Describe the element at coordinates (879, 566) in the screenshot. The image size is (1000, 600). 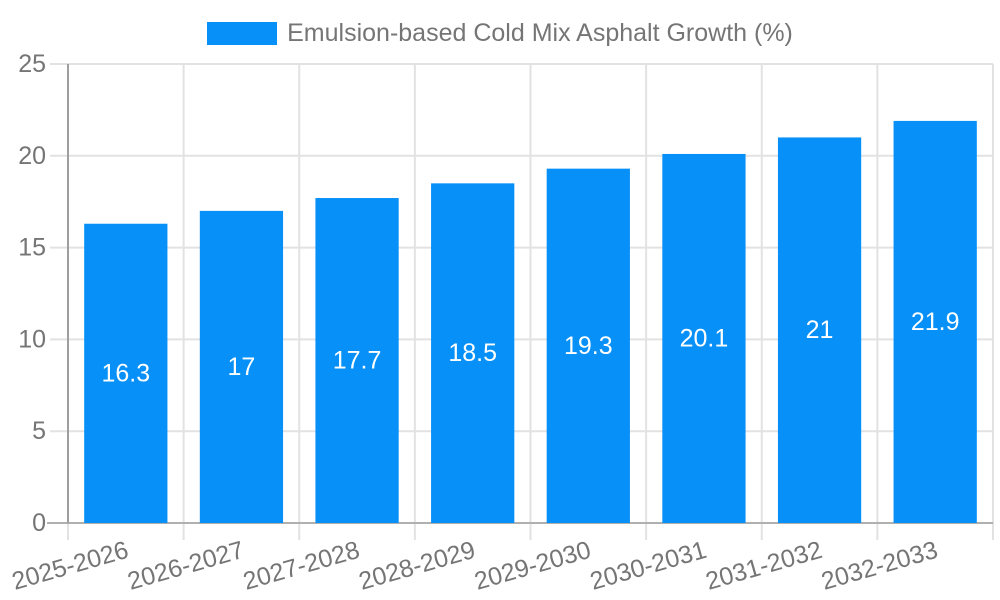
I see `x-tick-label: 2032-2033` at that location.